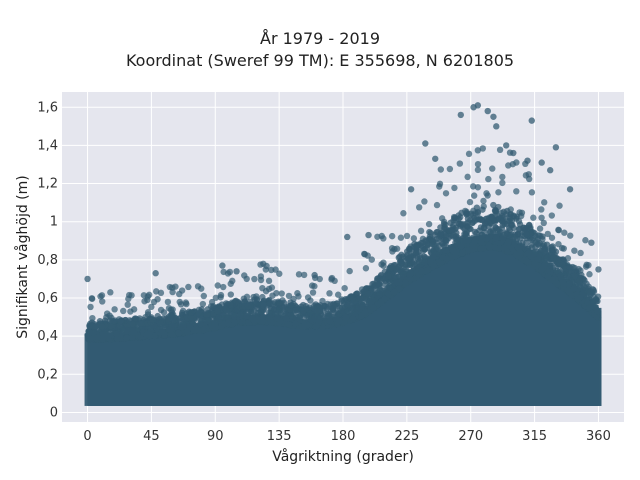 The height and width of the screenshot is (480, 640). Describe the element at coordinates (47, 336) in the screenshot. I see `y-tick-label: 0,4` at that location.